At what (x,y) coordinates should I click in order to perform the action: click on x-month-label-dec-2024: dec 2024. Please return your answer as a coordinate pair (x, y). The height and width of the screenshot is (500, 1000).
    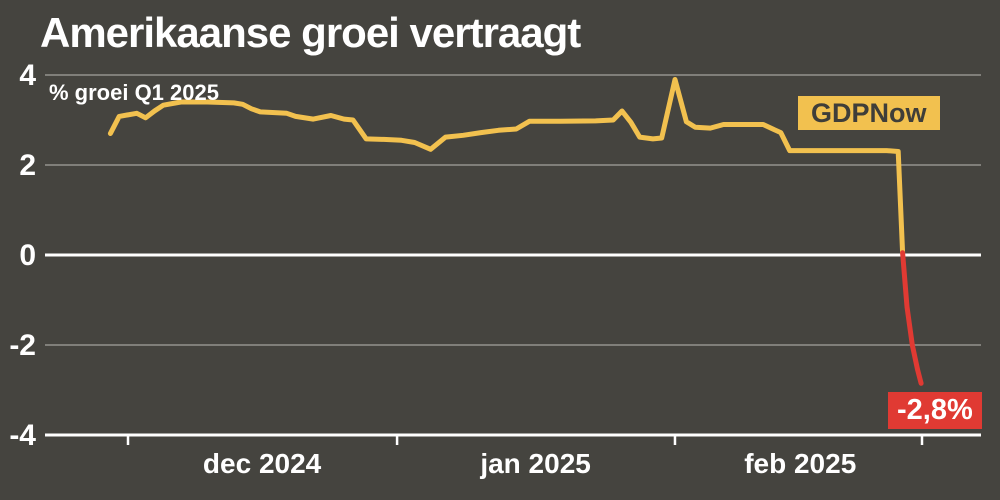
    Looking at the image, I should click on (262, 463).